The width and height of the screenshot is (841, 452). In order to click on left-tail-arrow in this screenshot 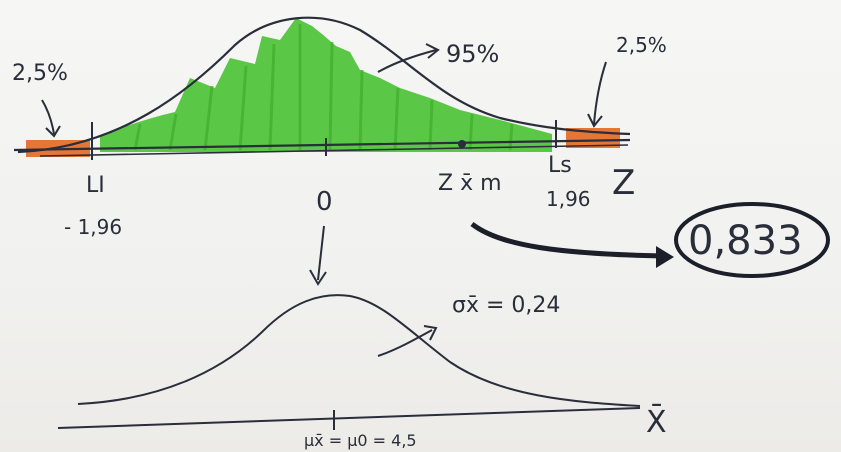, I will do `click(48, 117)`.